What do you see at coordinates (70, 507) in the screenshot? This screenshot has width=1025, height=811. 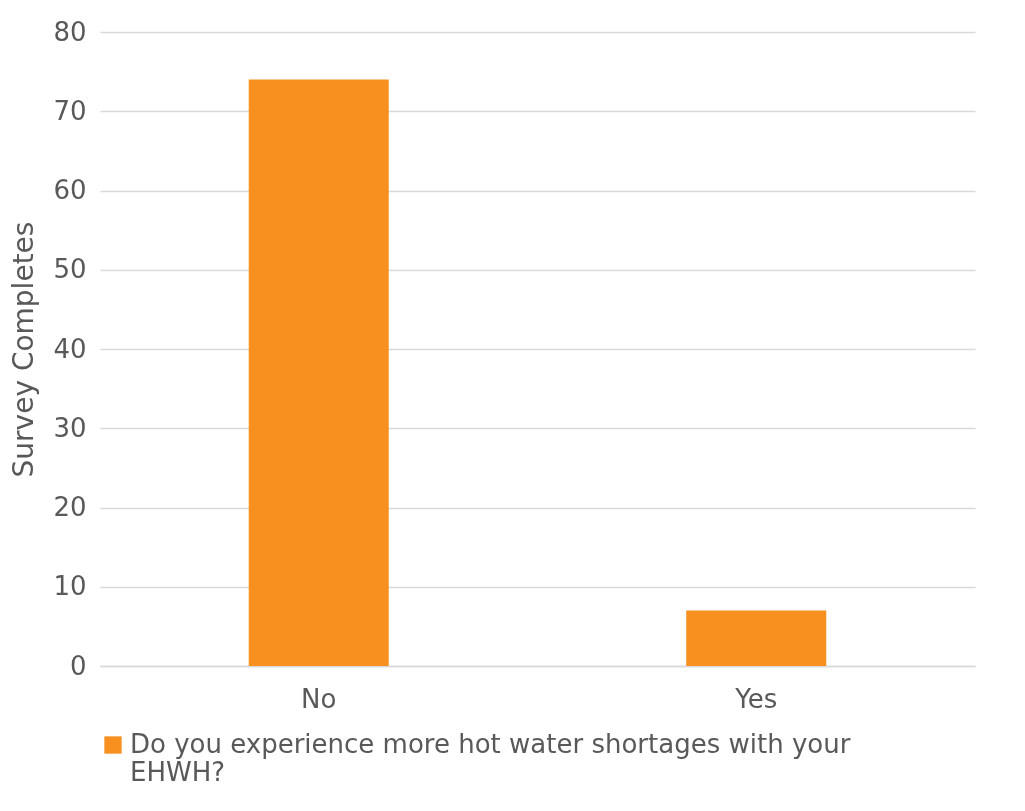 I see `y-tick-label: 20` at bounding box center [70, 507].